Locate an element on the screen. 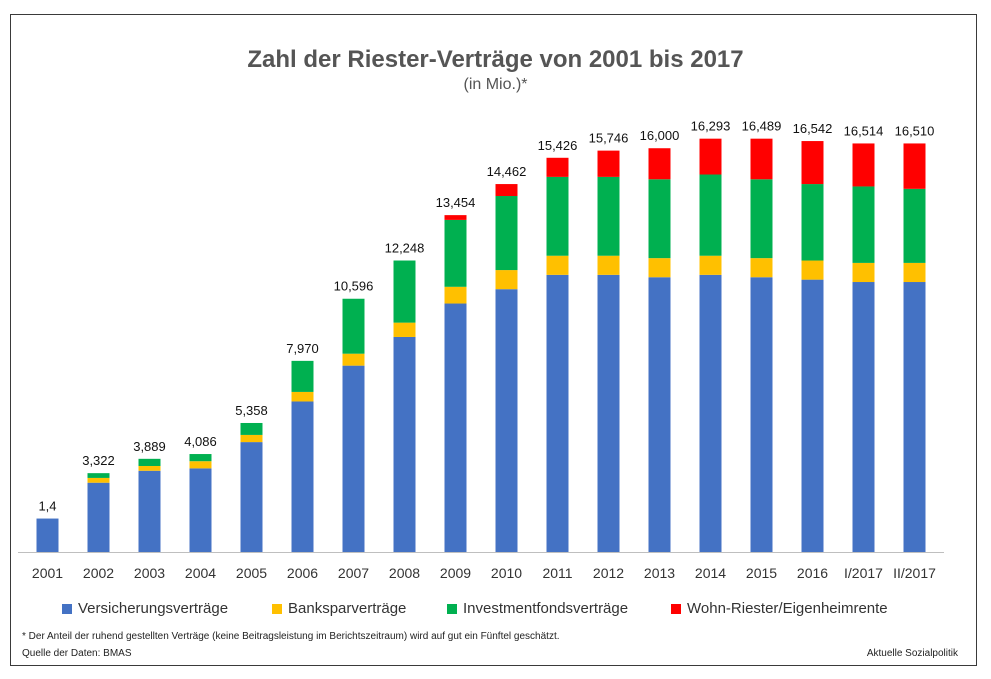 The height and width of the screenshot is (679, 991). publisher: Aktuelle Sozialpolitik is located at coordinates (912, 653).